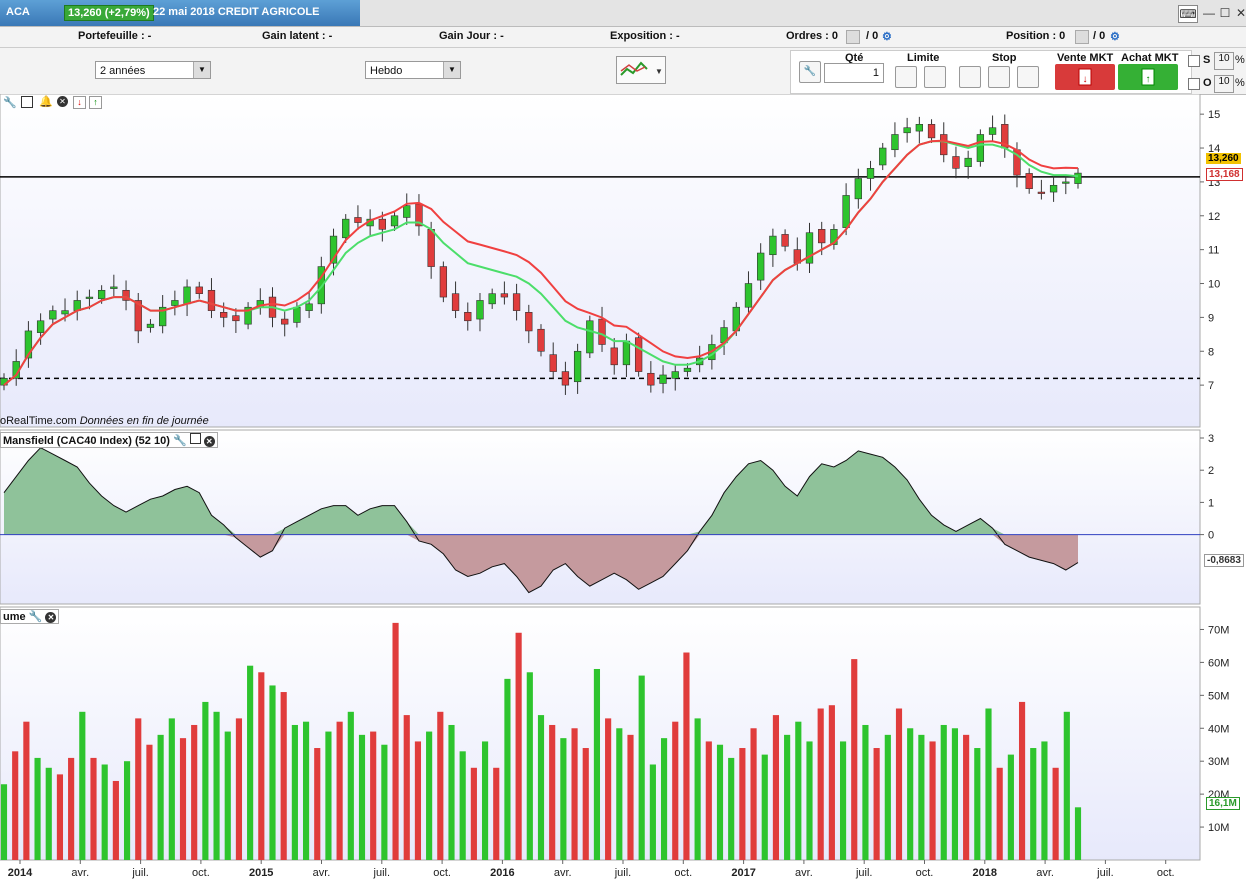 This screenshot has width=1246, height=884. I want to click on maximize-button: ☐, so click(1225, 13).